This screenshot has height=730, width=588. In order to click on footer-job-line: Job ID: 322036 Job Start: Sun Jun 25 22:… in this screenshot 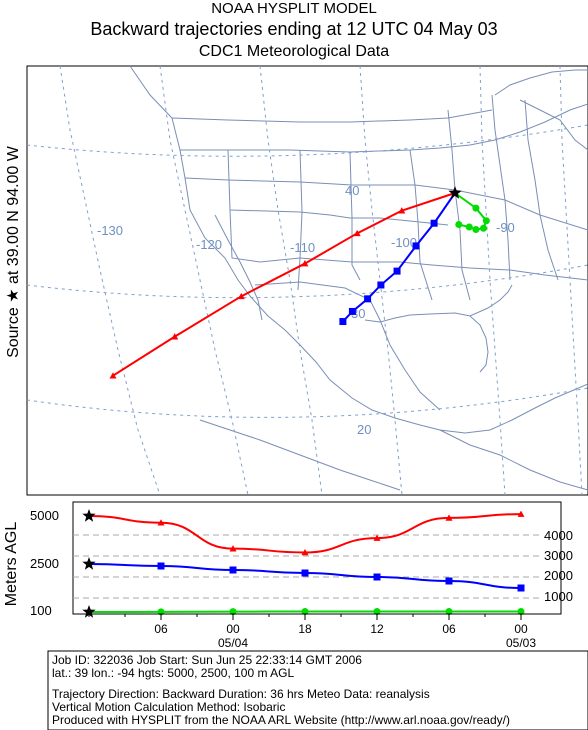, I will do `click(207, 660)`.